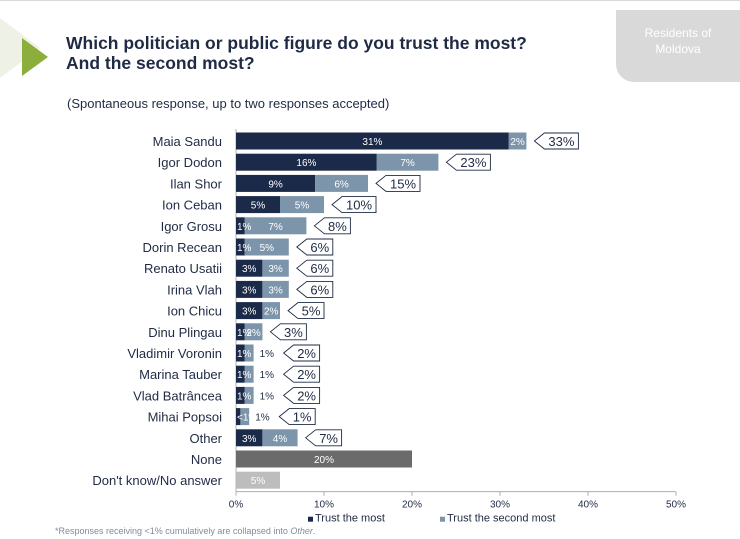 This screenshot has width=740, height=539. Describe the element at coordinates (185, 417) in the screenshot. I see `category-label: Mihai Popsoi` at that location.